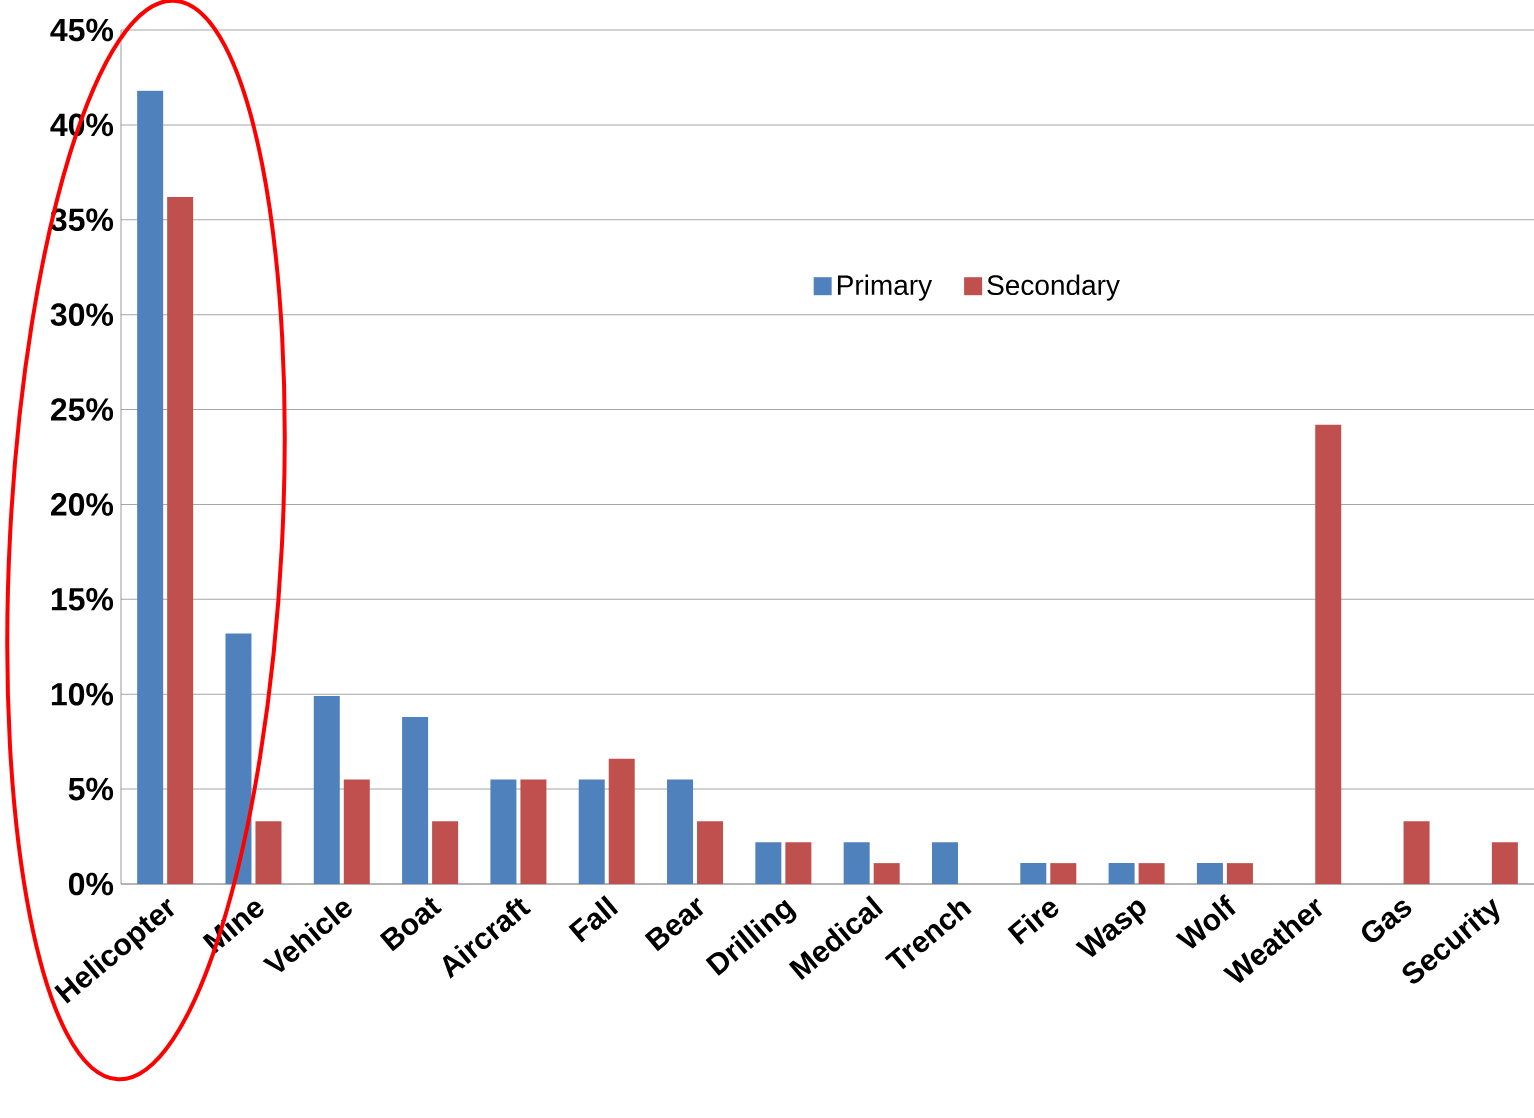 The height and width of the screenshot is (1118, 1534). What do you see at coordinates (1053, 287) in the screenshot?
I see `legend-label: Secondary` at bounding box center [1053, 287].